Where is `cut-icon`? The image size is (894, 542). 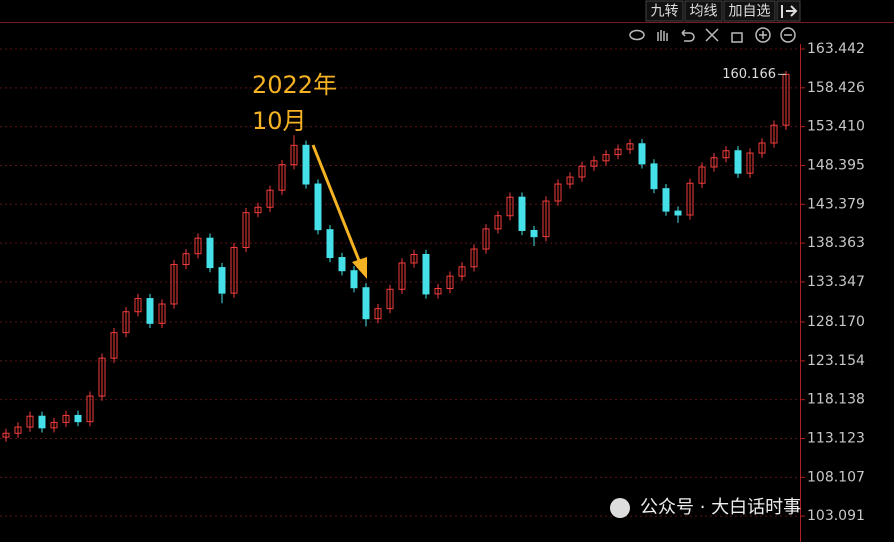
cut-icon is located at coordinates (712, 35).